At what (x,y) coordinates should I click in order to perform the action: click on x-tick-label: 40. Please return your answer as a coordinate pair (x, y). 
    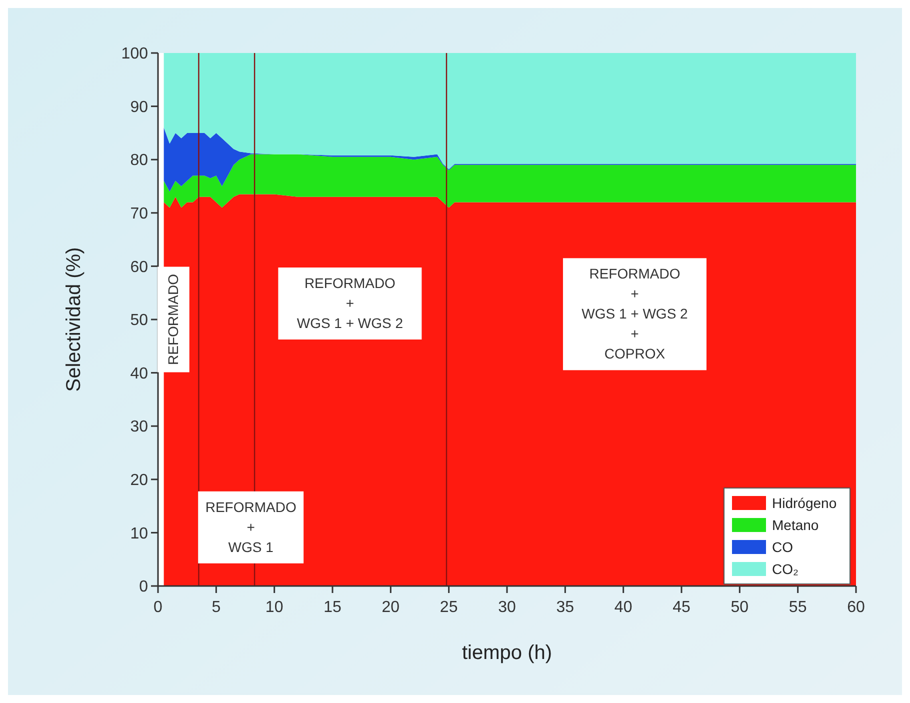
    Looking at the image, I should click on (623, 607).